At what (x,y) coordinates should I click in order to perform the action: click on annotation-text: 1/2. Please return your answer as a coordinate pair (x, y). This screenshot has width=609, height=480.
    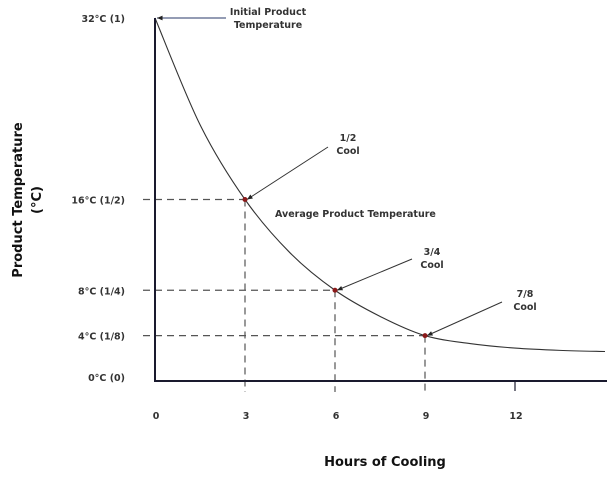
    Looking at the image, I should click on (348, 138).